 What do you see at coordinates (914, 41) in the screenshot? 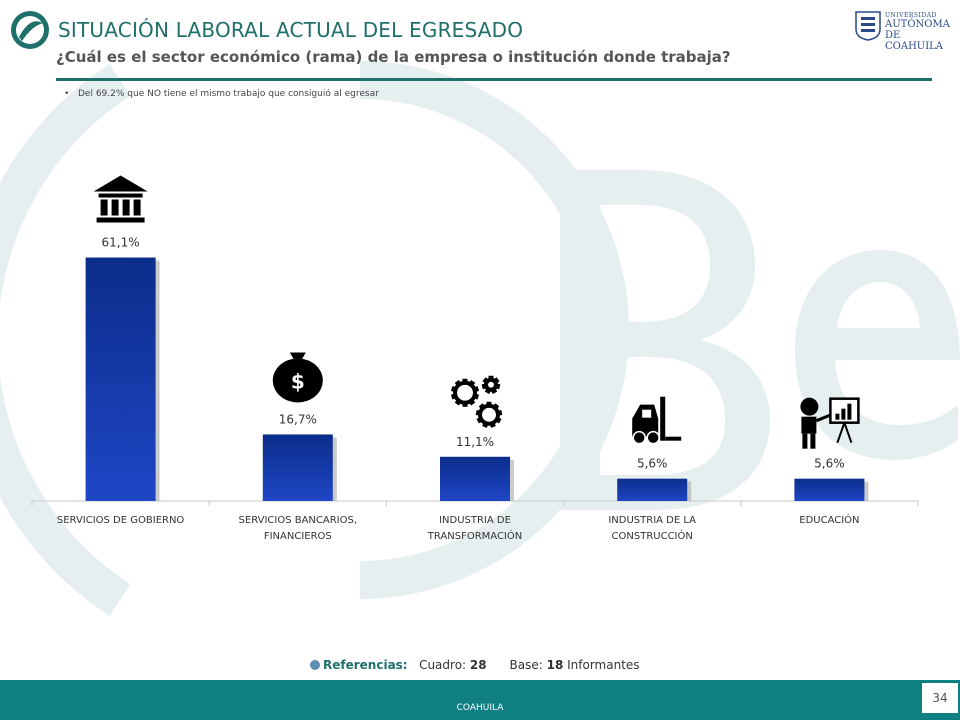
I see `university-line3: DE COAHUILA` at bounding box center [914, 41].